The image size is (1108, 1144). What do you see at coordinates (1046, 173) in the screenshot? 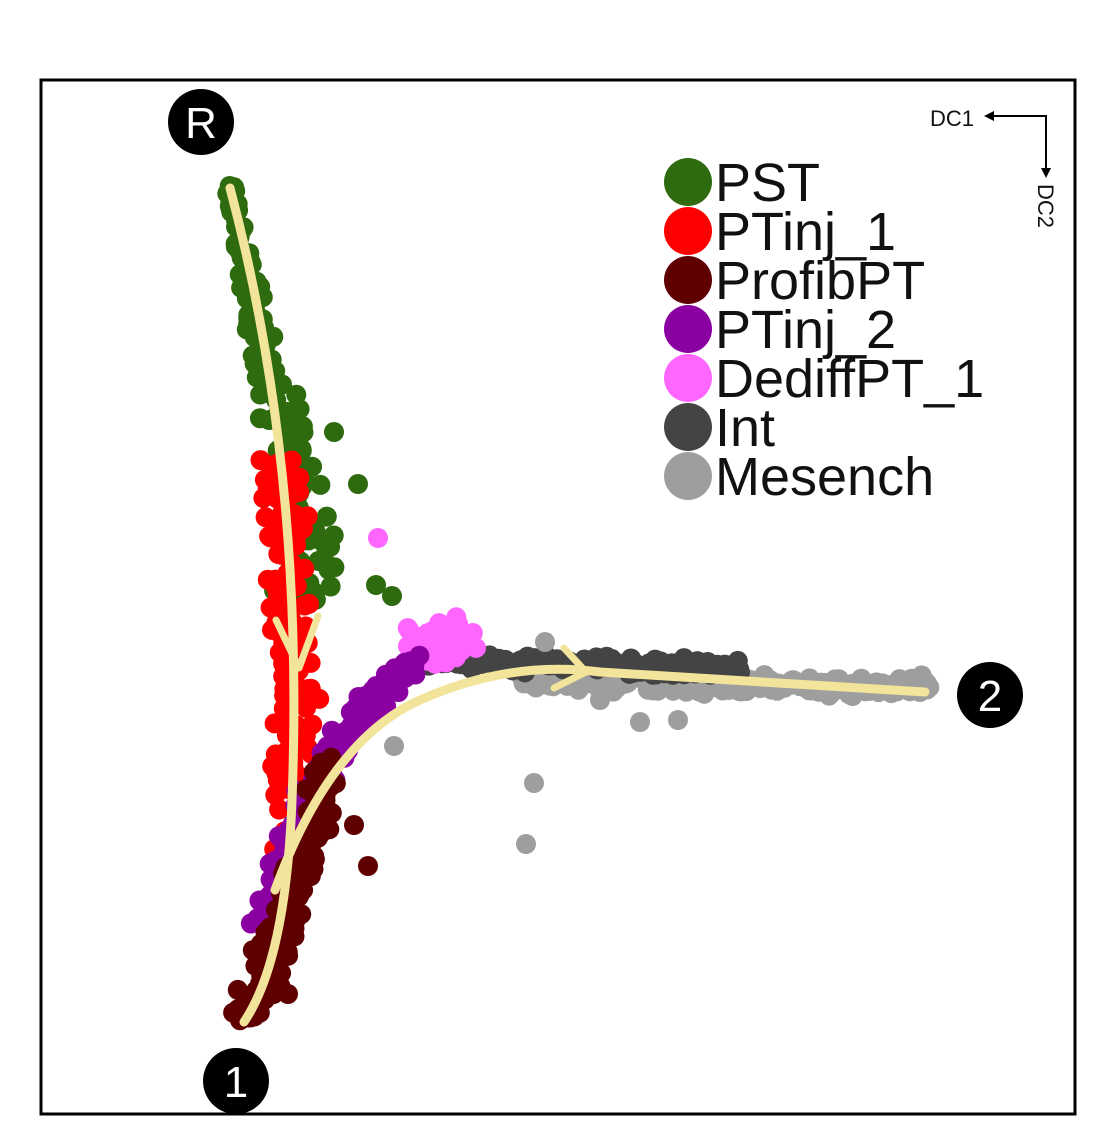
I see `dc2-arrowhead-icon` at bounding box center [1046, 173].